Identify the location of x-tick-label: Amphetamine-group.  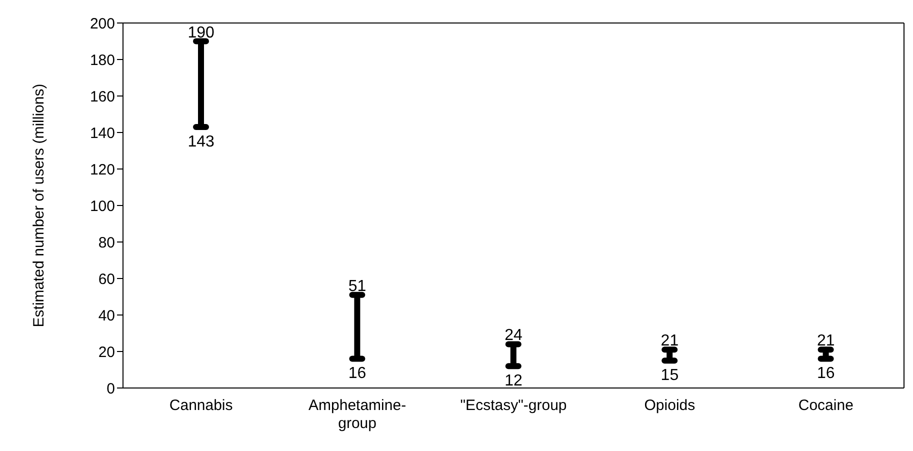
(357, 414).